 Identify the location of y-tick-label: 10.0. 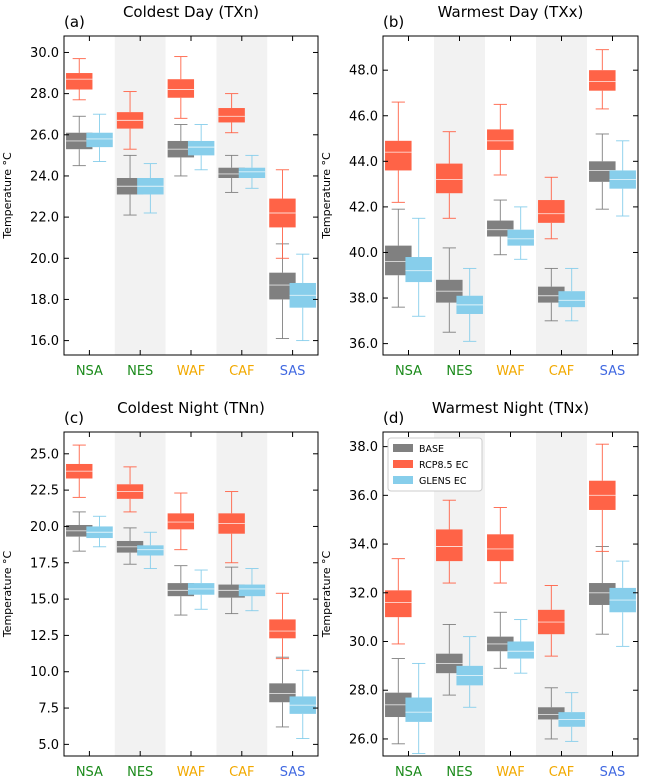
(44, 672).